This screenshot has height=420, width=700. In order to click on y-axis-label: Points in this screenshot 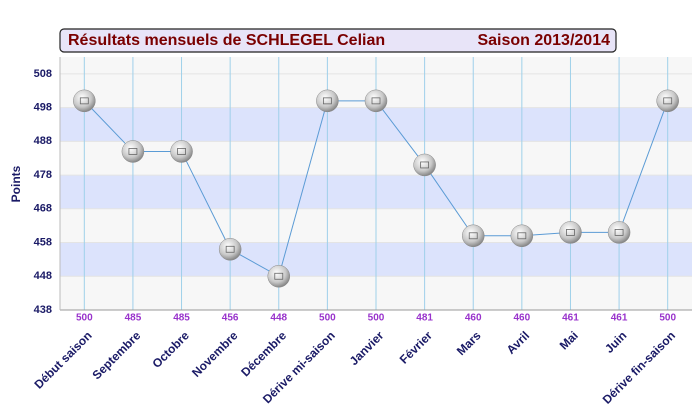, I will do `click(16, 183)`.